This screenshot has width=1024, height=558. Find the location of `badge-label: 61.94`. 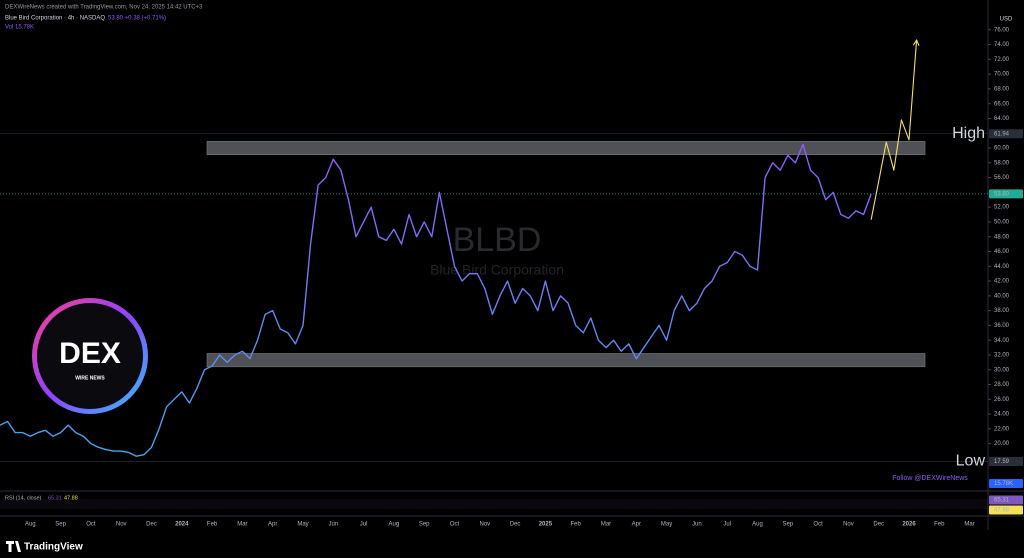

badge-label: 61.94 is located at coordinates (1002, 134).